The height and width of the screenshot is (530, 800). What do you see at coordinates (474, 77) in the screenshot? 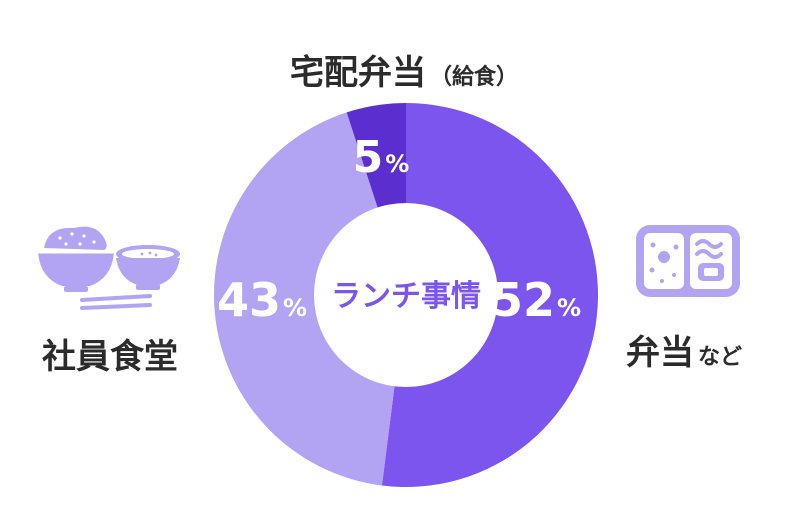
I see `category-suffix-delivery: （給食）` at bounding box center [474, 77].